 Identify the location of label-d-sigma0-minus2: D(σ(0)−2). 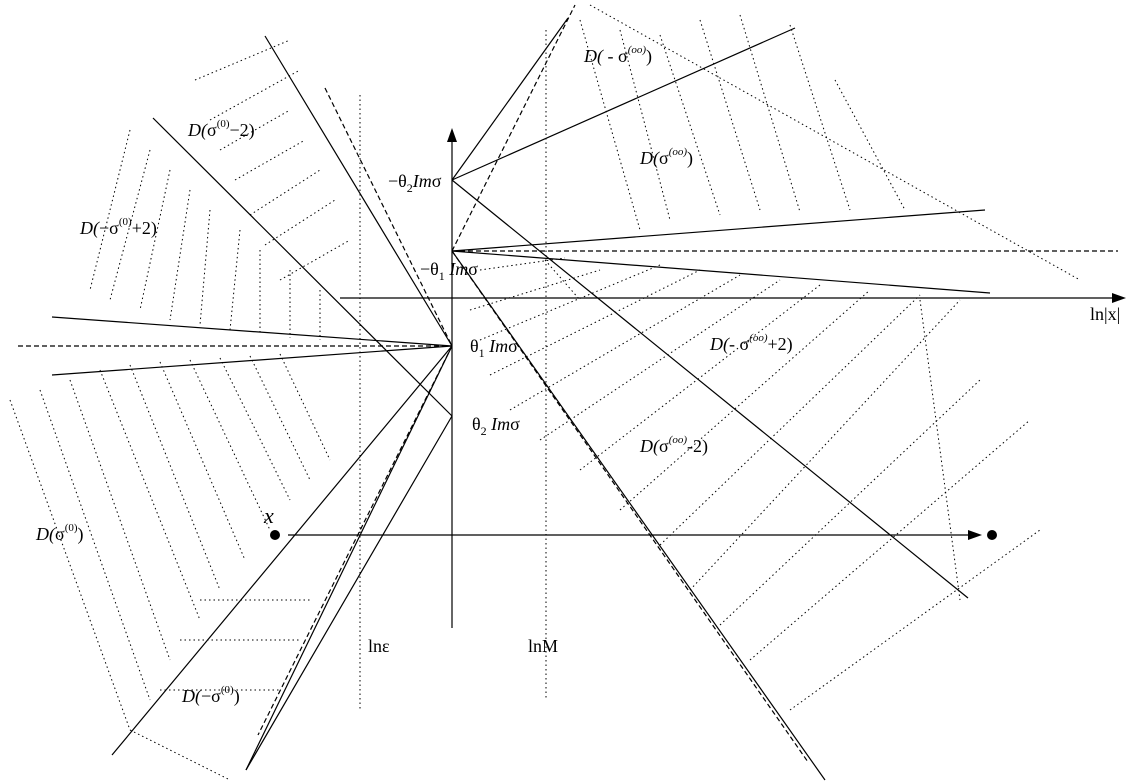
(221, 129).